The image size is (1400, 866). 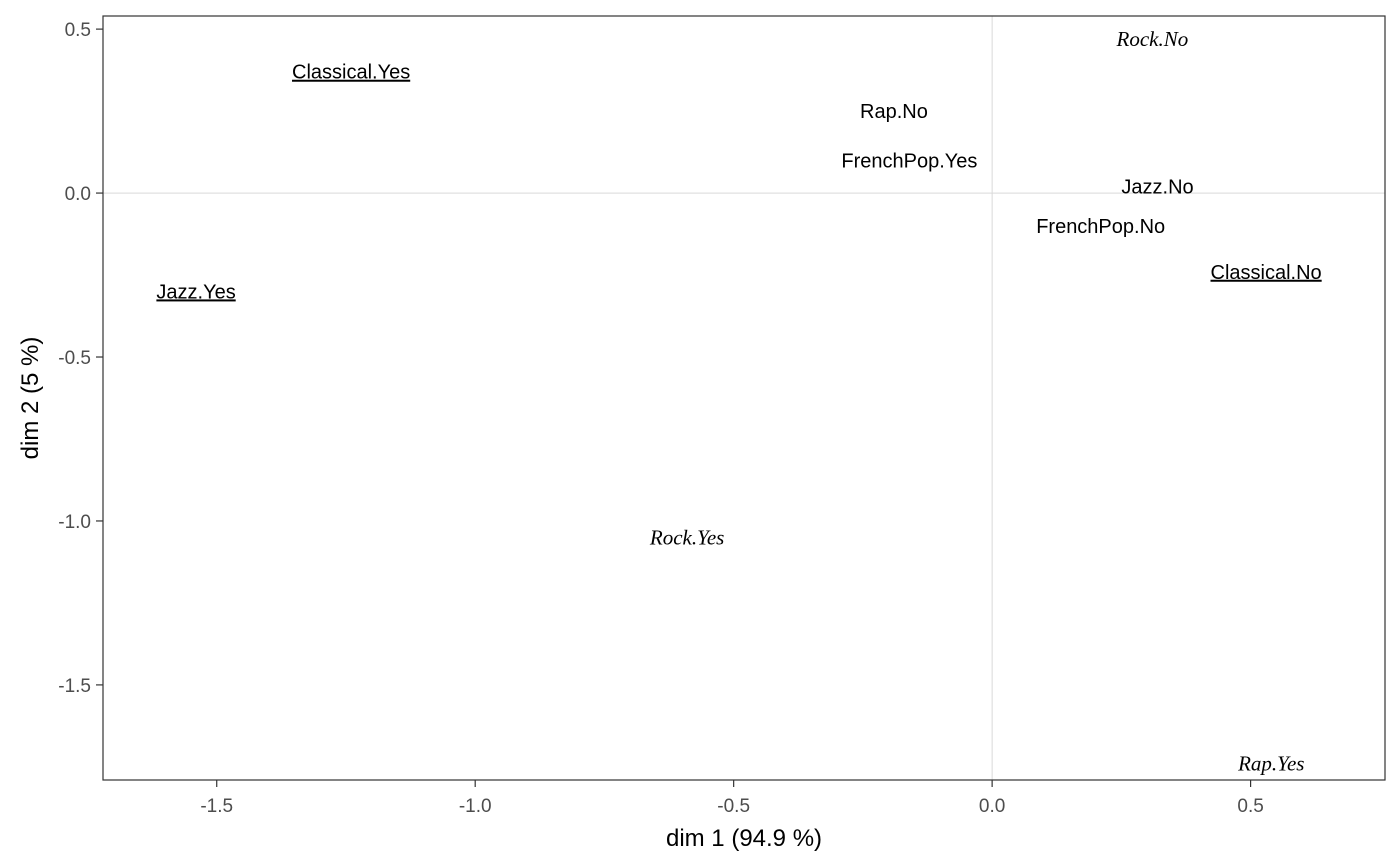 I want to click on y-tick-label: 0.0, so click(x=78, y=194).